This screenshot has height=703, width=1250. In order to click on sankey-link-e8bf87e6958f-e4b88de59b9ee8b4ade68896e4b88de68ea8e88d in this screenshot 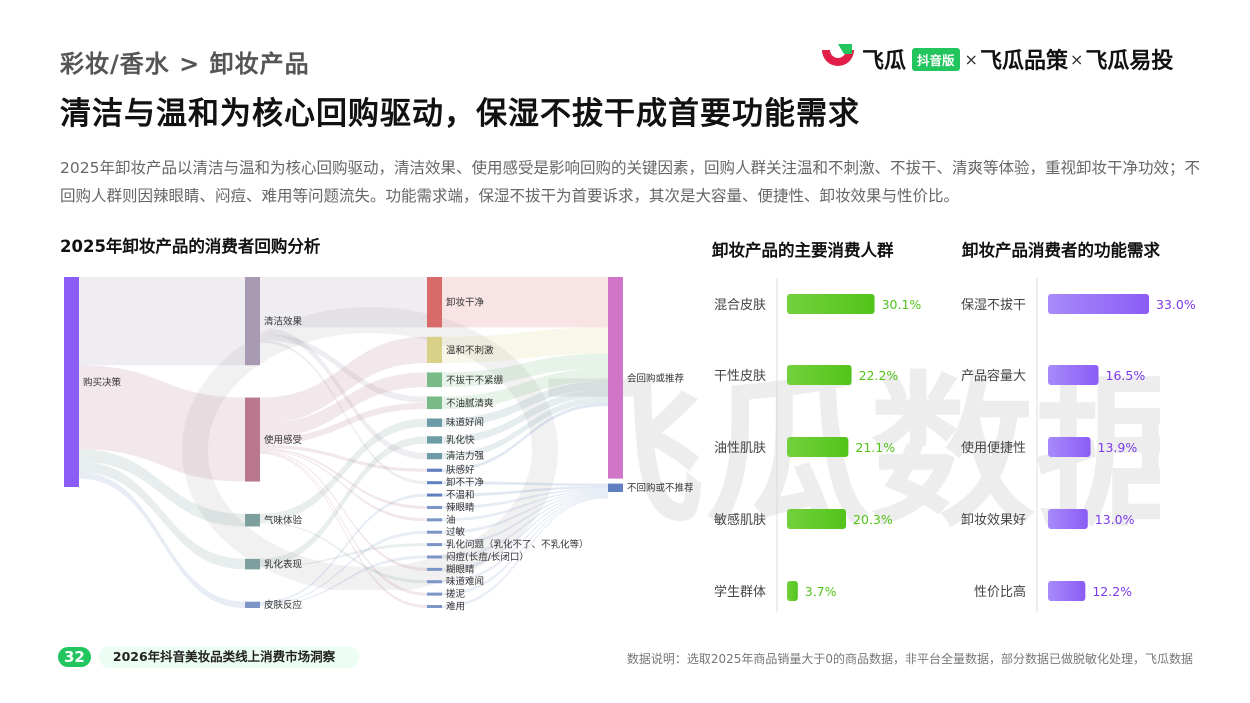, I will do `click(525, 512)`.